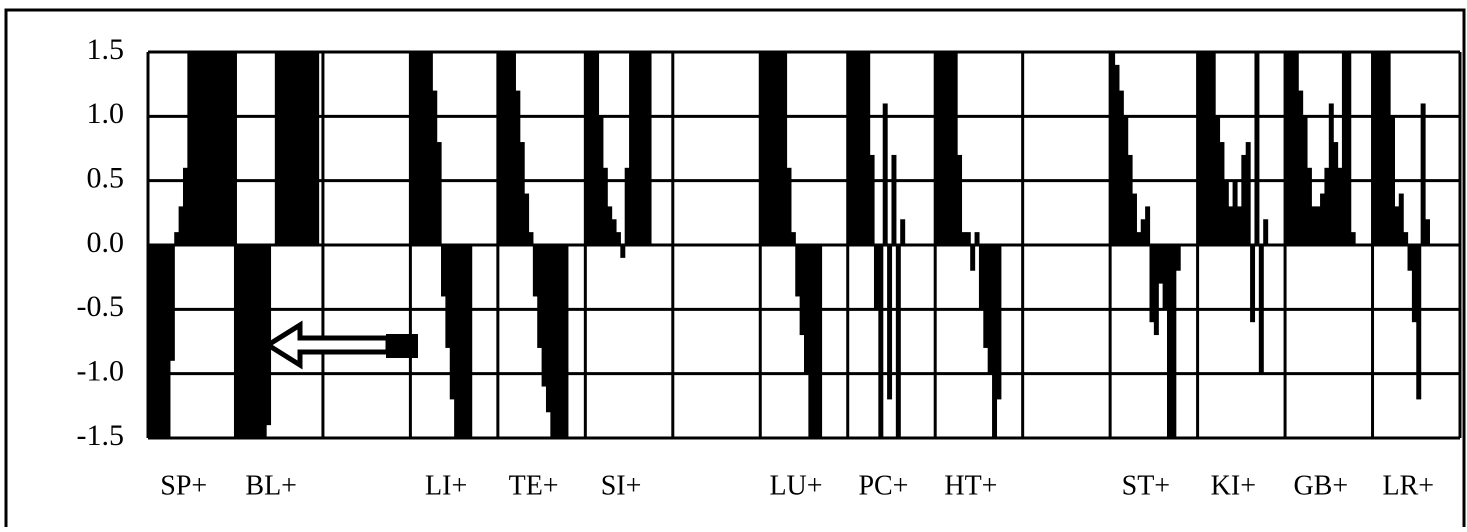 This screenshot has height=532, width=1467. I want to click on x-tick-label: TE+, so click(534, 485).